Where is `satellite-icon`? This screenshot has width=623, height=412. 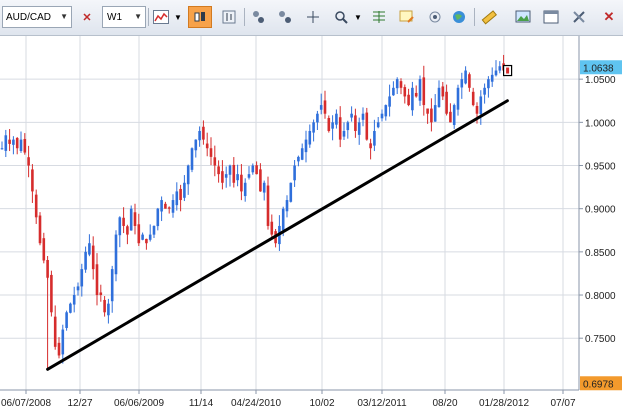
satellite-icon is located at coordinates (435, 17).